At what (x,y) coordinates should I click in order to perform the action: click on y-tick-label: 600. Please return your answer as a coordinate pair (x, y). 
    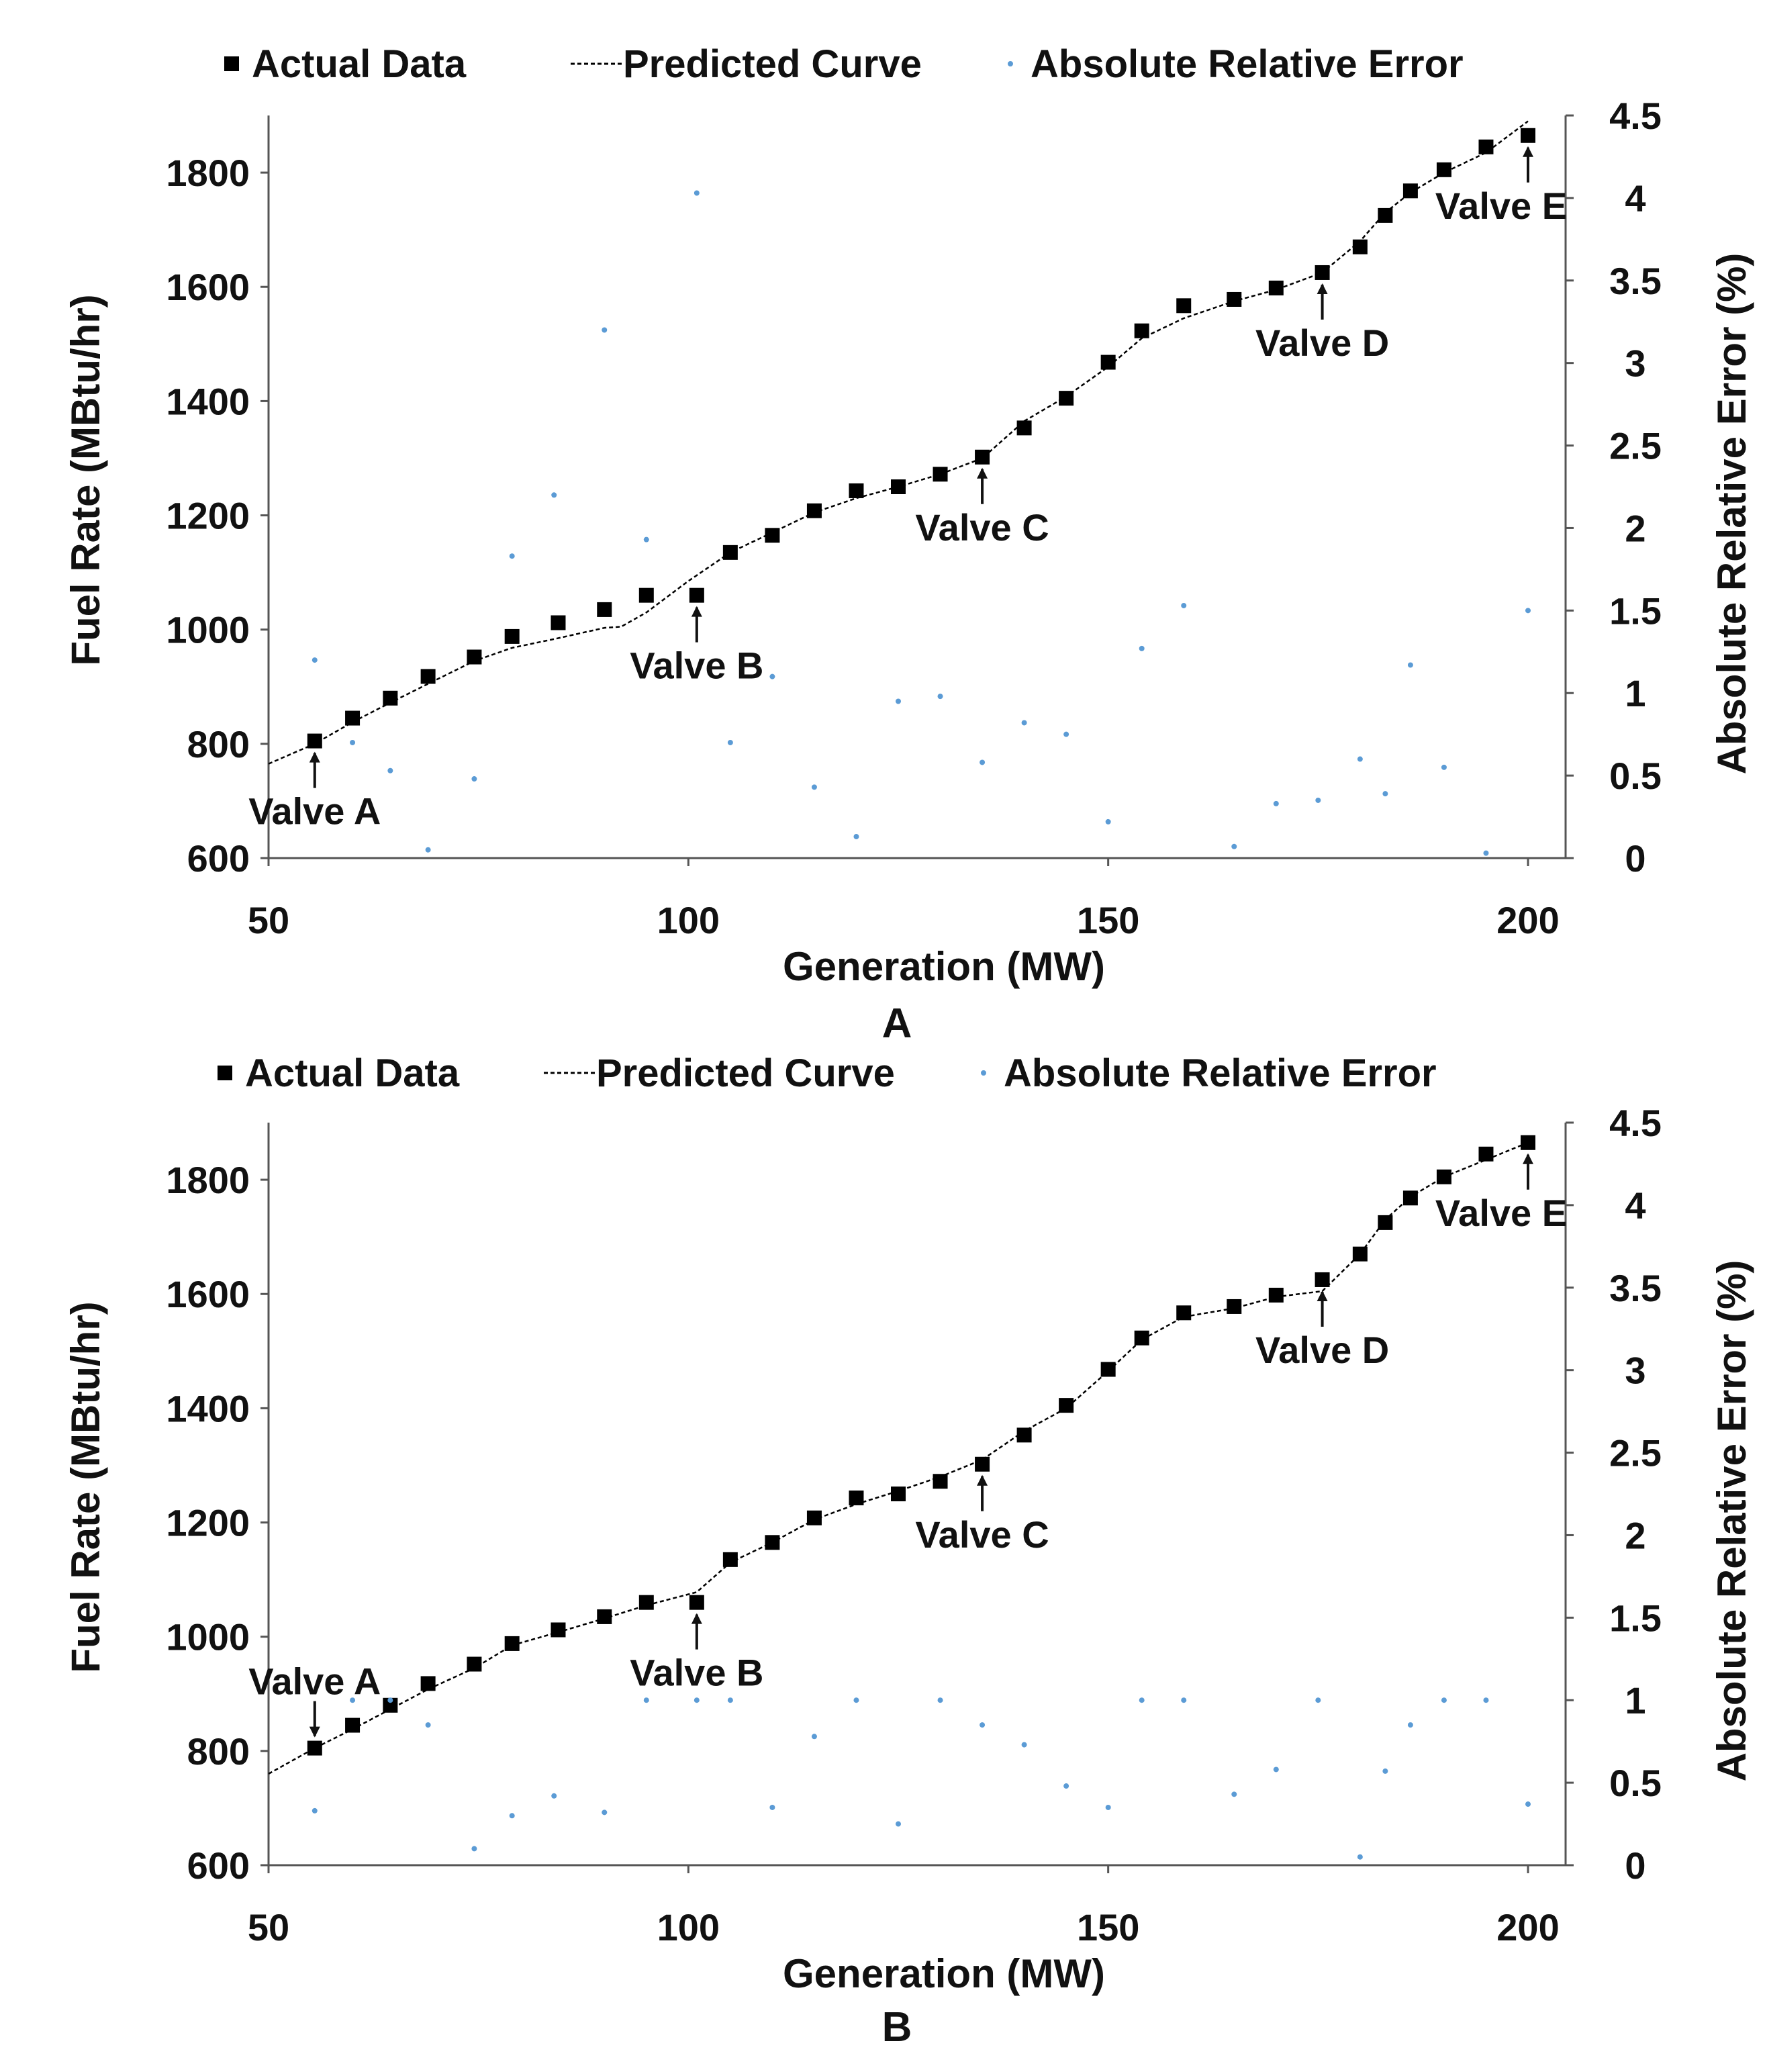
    Looking at the image, I should click on (218, 1865).